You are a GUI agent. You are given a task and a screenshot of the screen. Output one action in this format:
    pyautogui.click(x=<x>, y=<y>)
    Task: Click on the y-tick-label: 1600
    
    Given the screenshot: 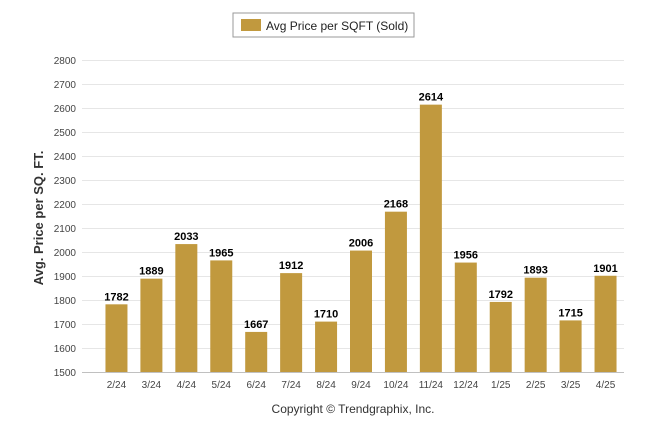 What is the action you would take?
    pyautogui.click(x=65, y=349)
    